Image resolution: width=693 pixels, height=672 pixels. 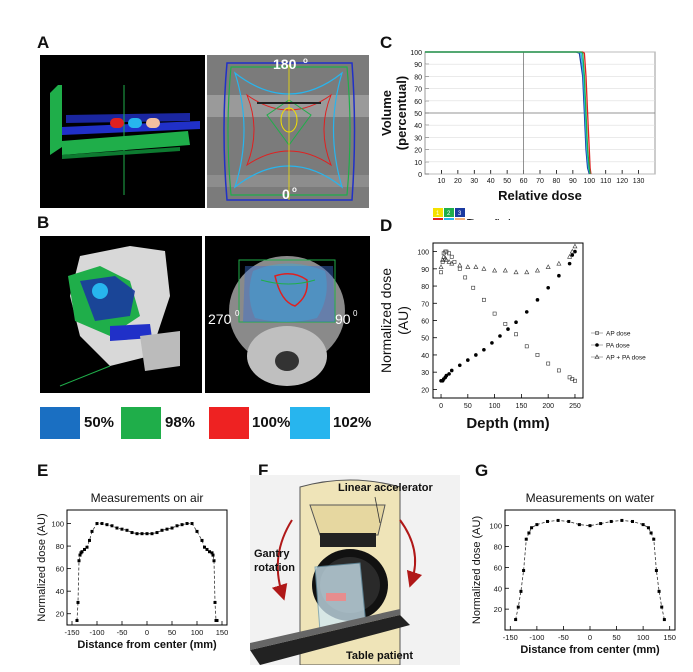 What do you see at coordinates (71, 632) in the screenshot?
I see `x-tick-label: -150` at bounding box center [71, 632].